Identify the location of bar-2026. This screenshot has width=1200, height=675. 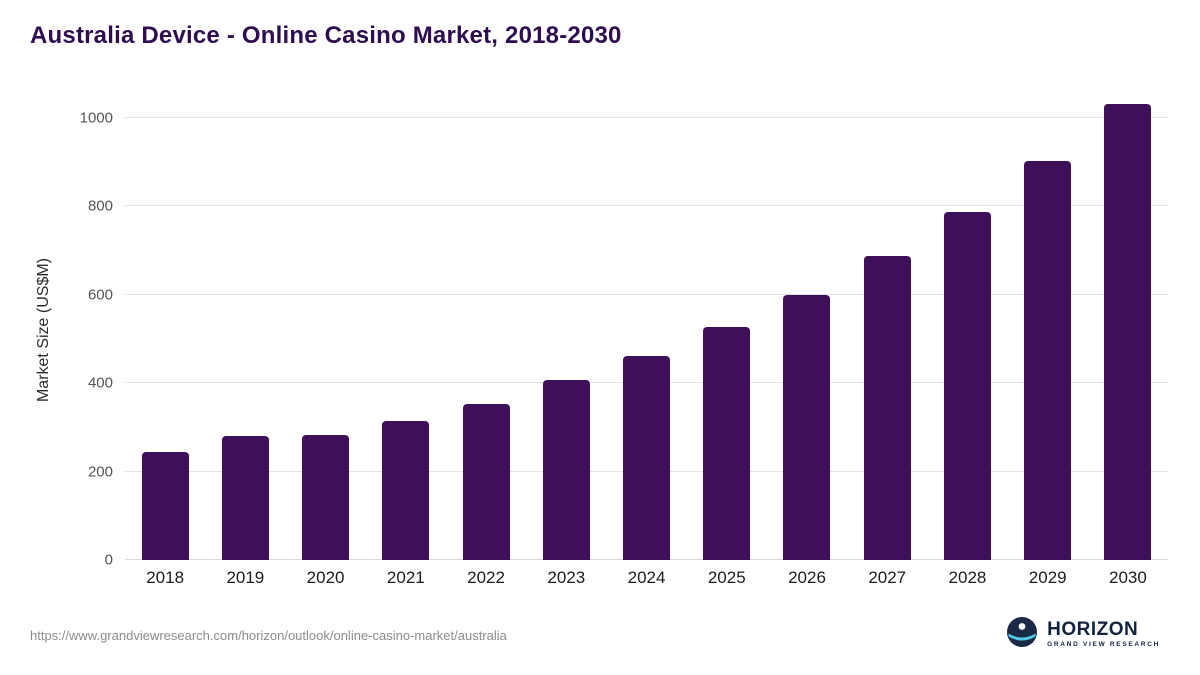
(807, 427).